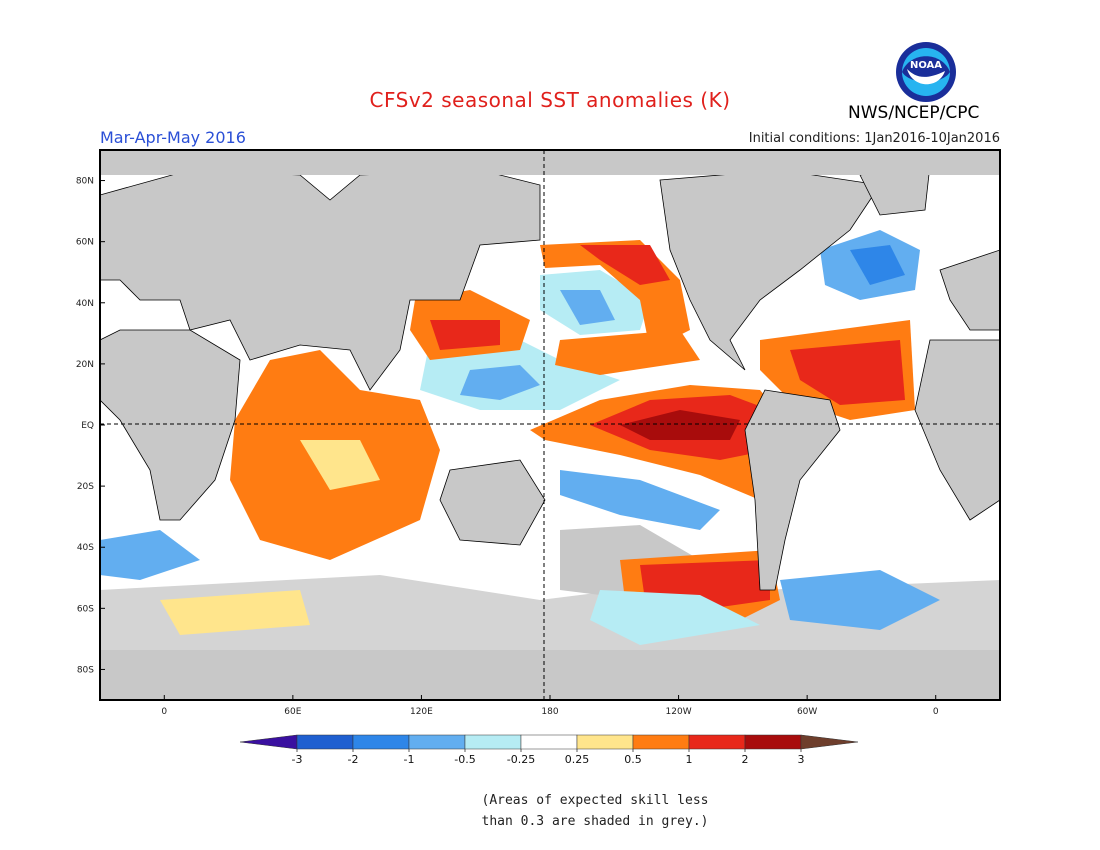 This screenshot has height=850, width=1100. Describe the element at coordinates (595, 821) in the screenshot. I see `footnote-line-2: than 0.3 are shaded in grey.)` at that location.